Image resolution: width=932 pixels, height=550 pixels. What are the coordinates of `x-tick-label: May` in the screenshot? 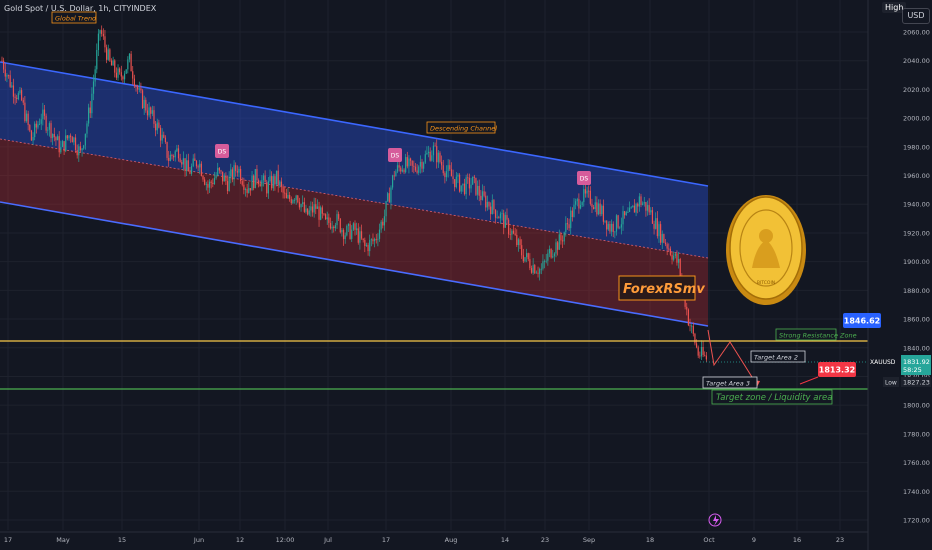 It's located at (63, 540).